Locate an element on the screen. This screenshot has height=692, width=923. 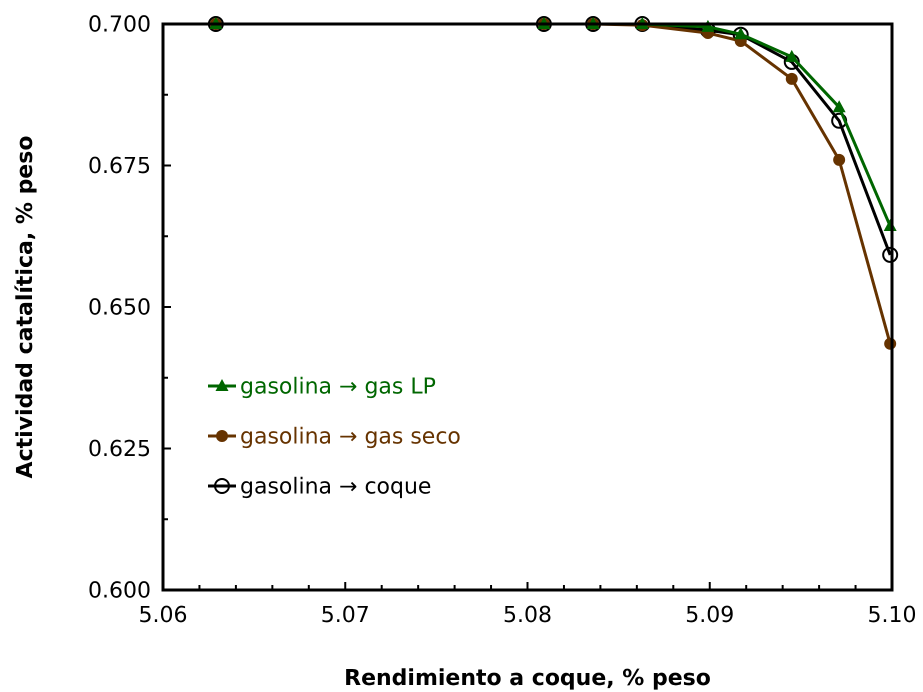
y-tick-label: 0.625 is located at coordinates (119, 449).